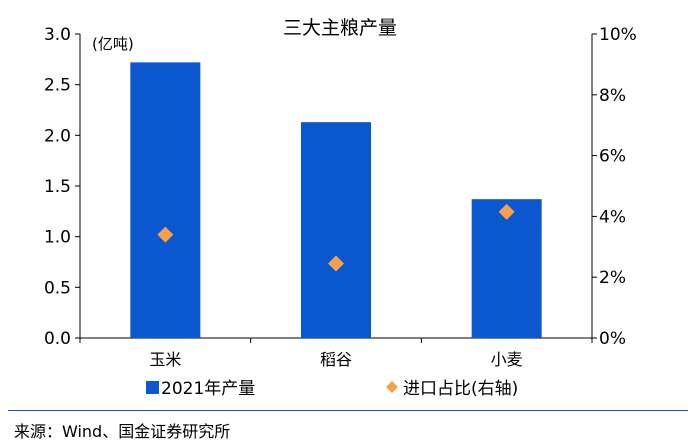  What do you see at coordinates (336, 359) in the screenshot?
I see `x-tick-label: 稻谷` at bounding box center [336, 359].